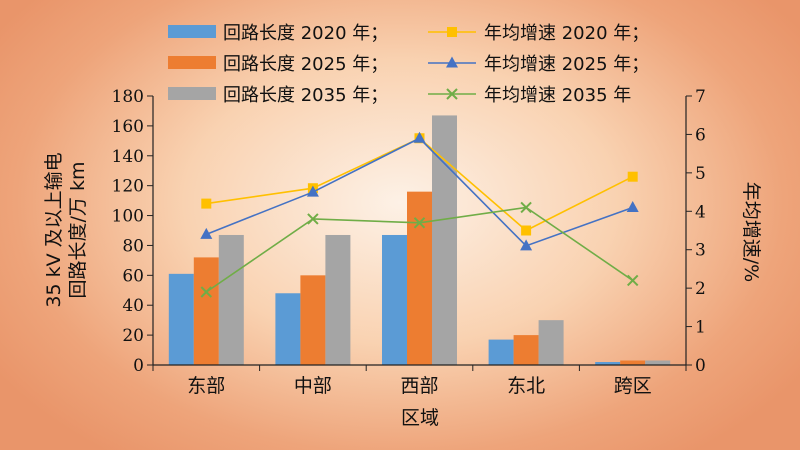  I want to click on y-tick-label-4: 80, so click(133, 246).